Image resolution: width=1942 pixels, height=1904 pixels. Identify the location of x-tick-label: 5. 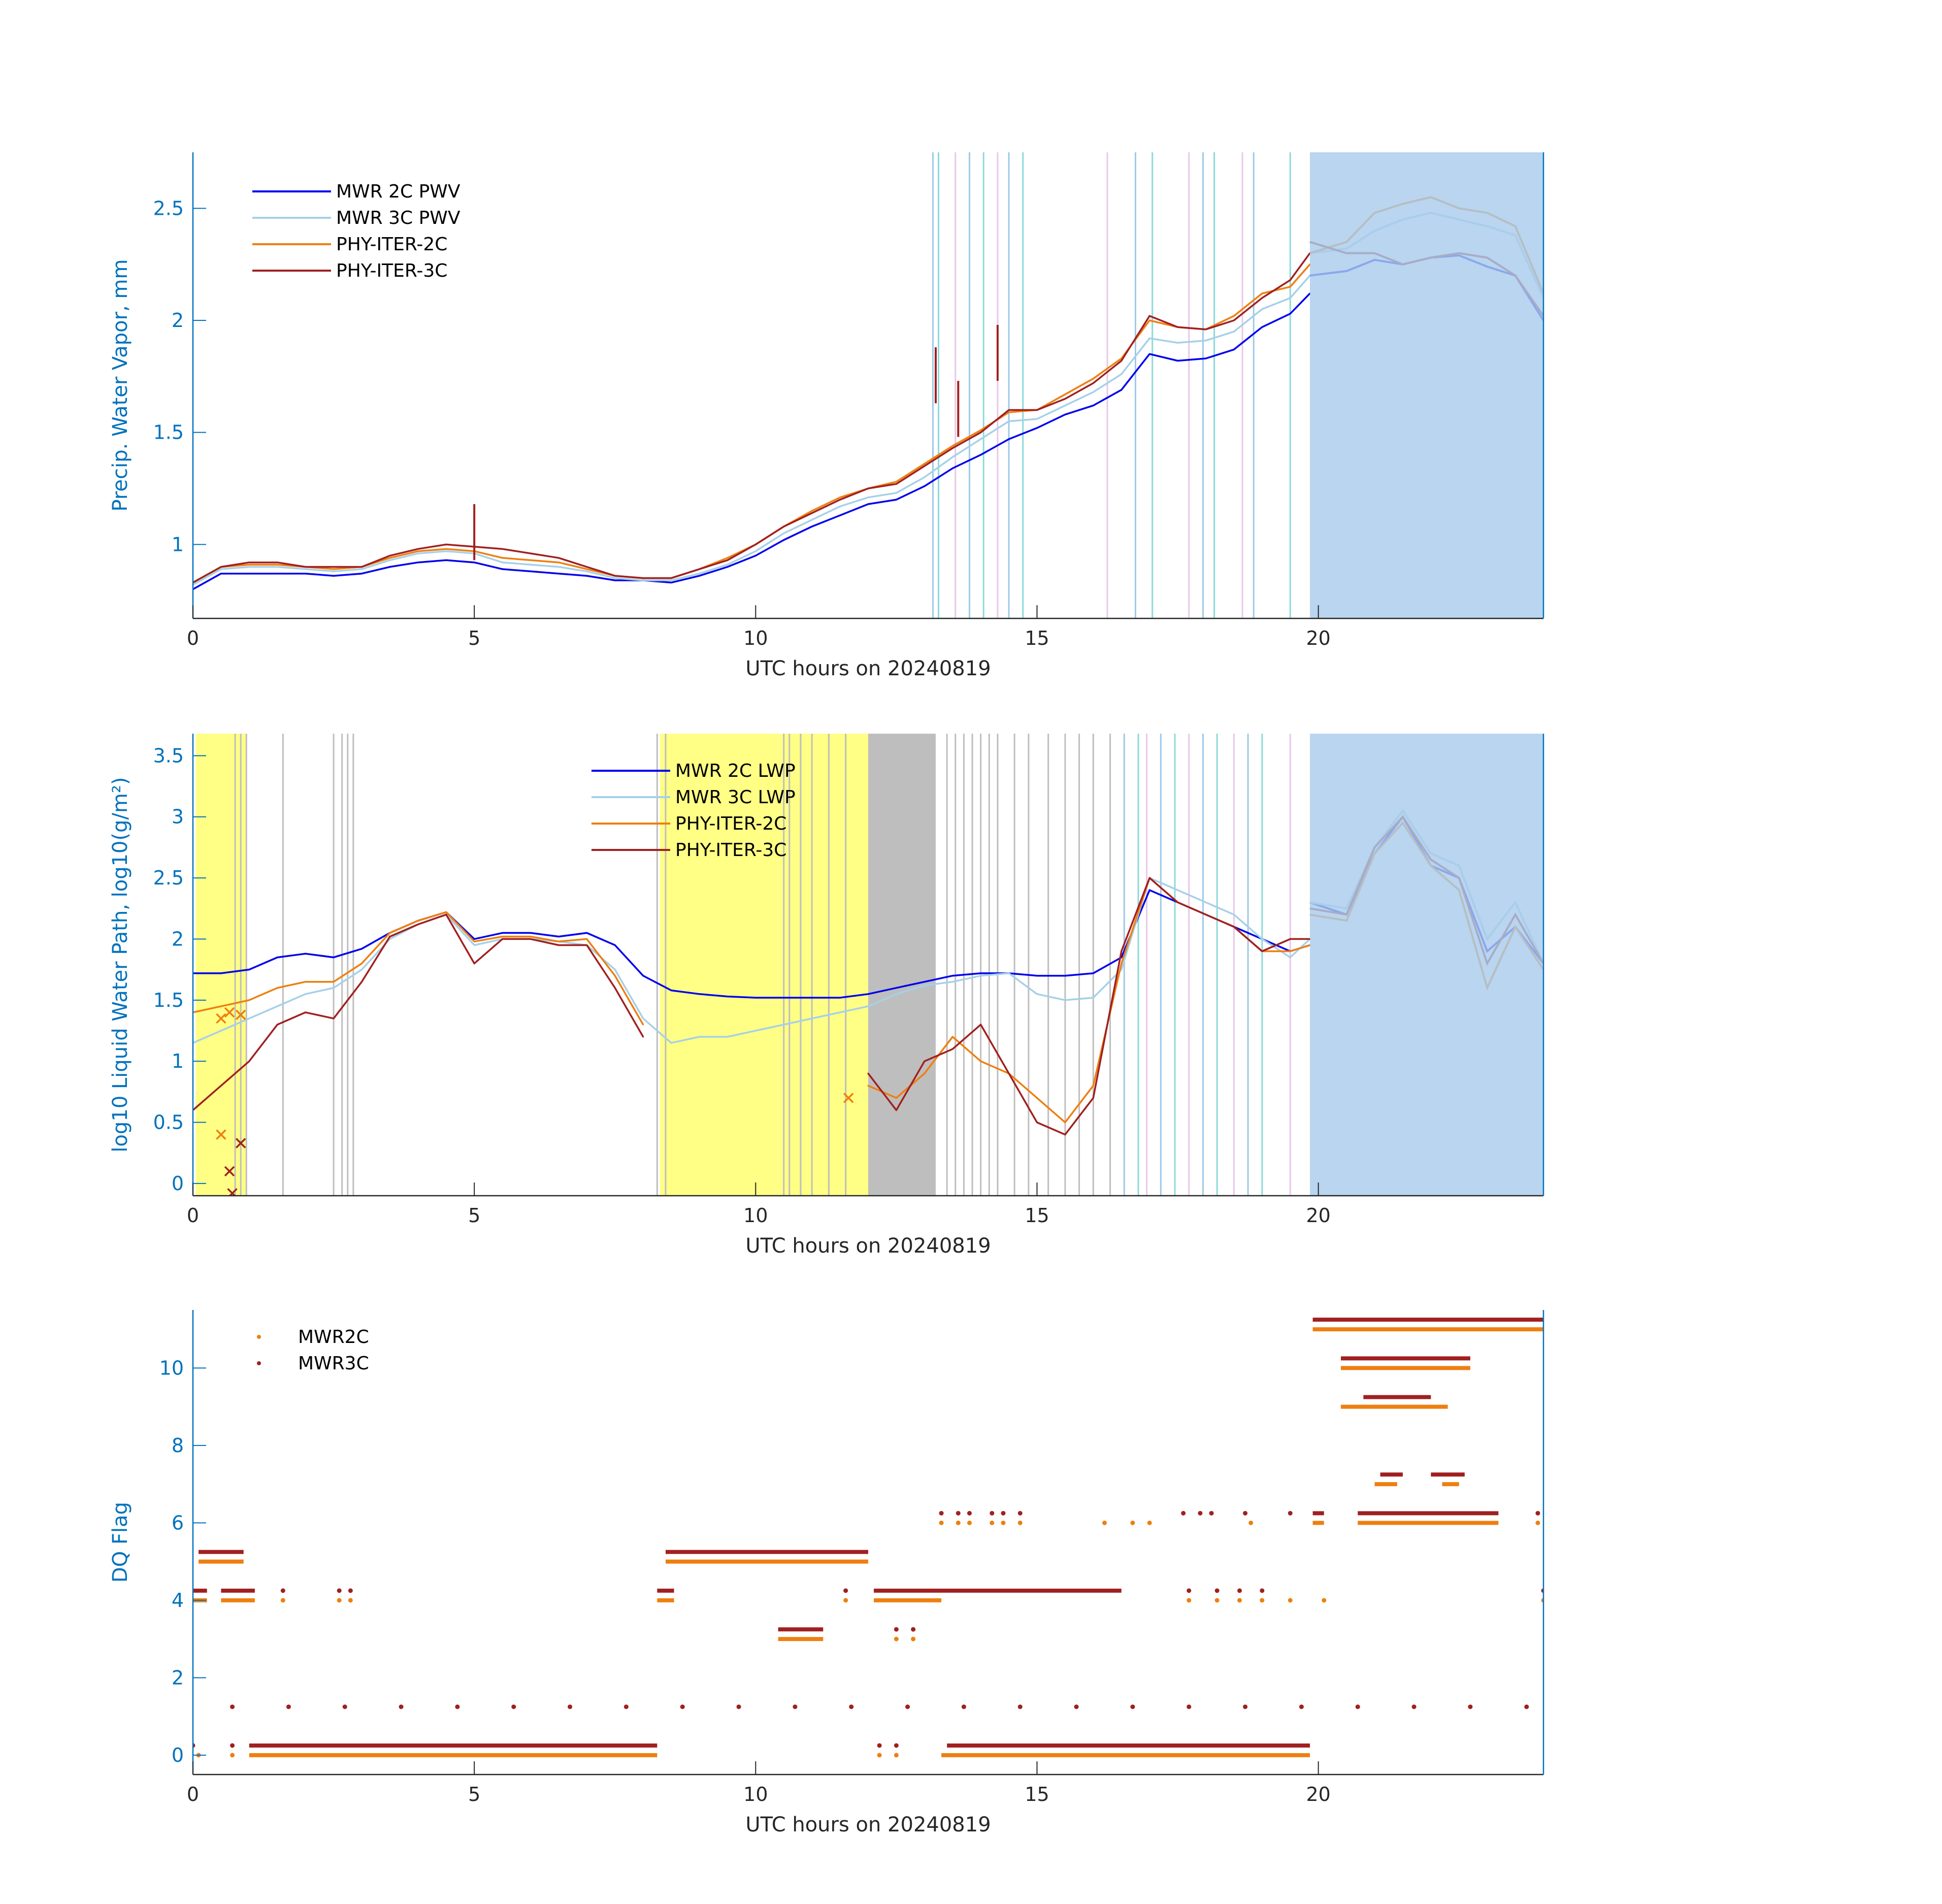
(474, 638).